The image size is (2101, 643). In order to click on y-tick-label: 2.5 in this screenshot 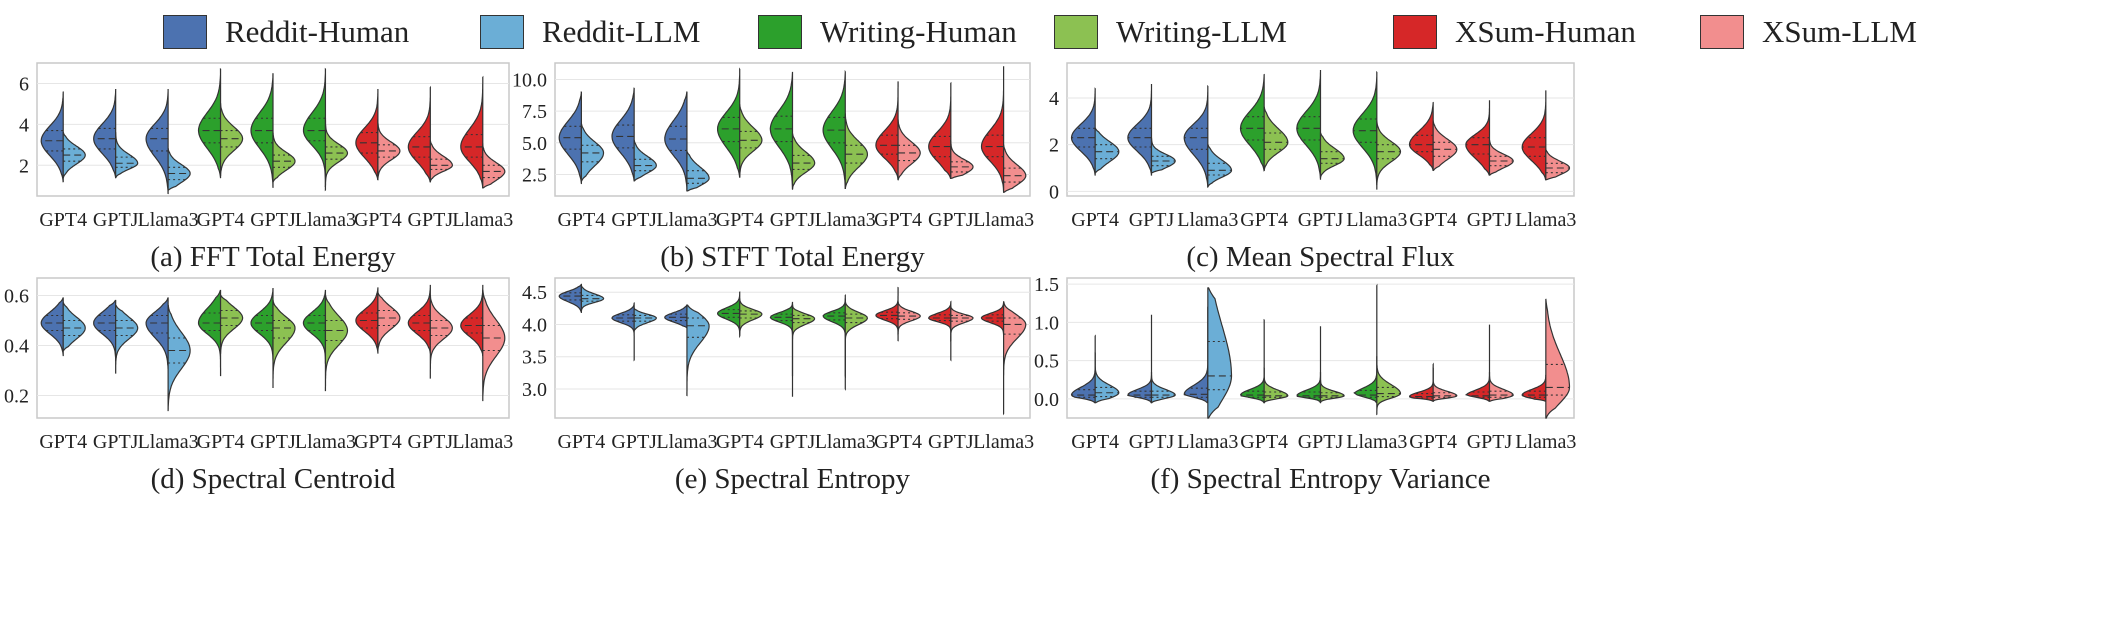, I will do `click(534, 175)`.